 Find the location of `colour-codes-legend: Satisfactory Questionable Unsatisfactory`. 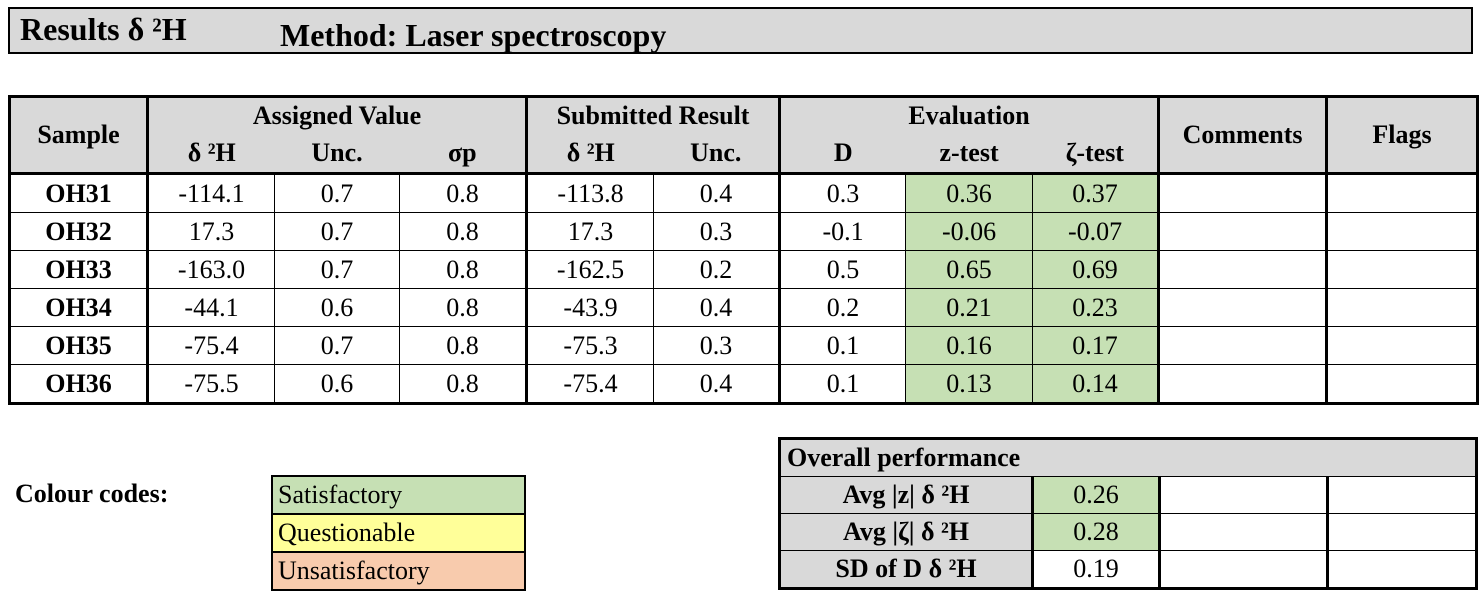

colour-codes-legend: Satisfactory Questionable Unsatisfactory is located at coordinates (398, 533).